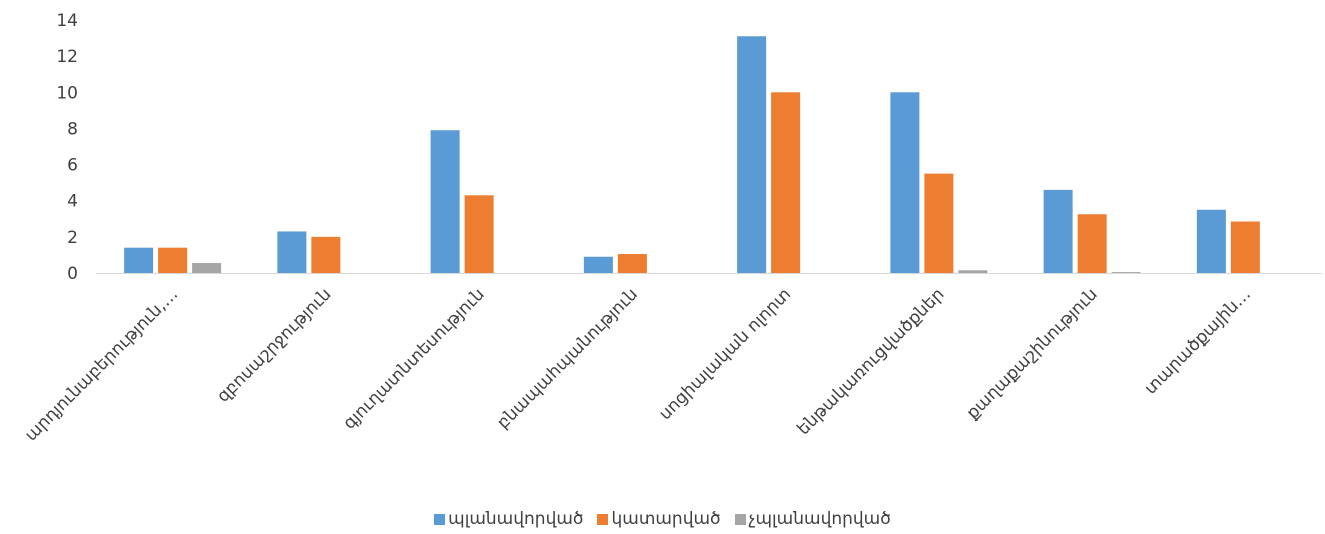 The image size is (1325, 534). I want to click on chart-legend: պլանավորված կատարված չպլանավորված, so click(662, 519).